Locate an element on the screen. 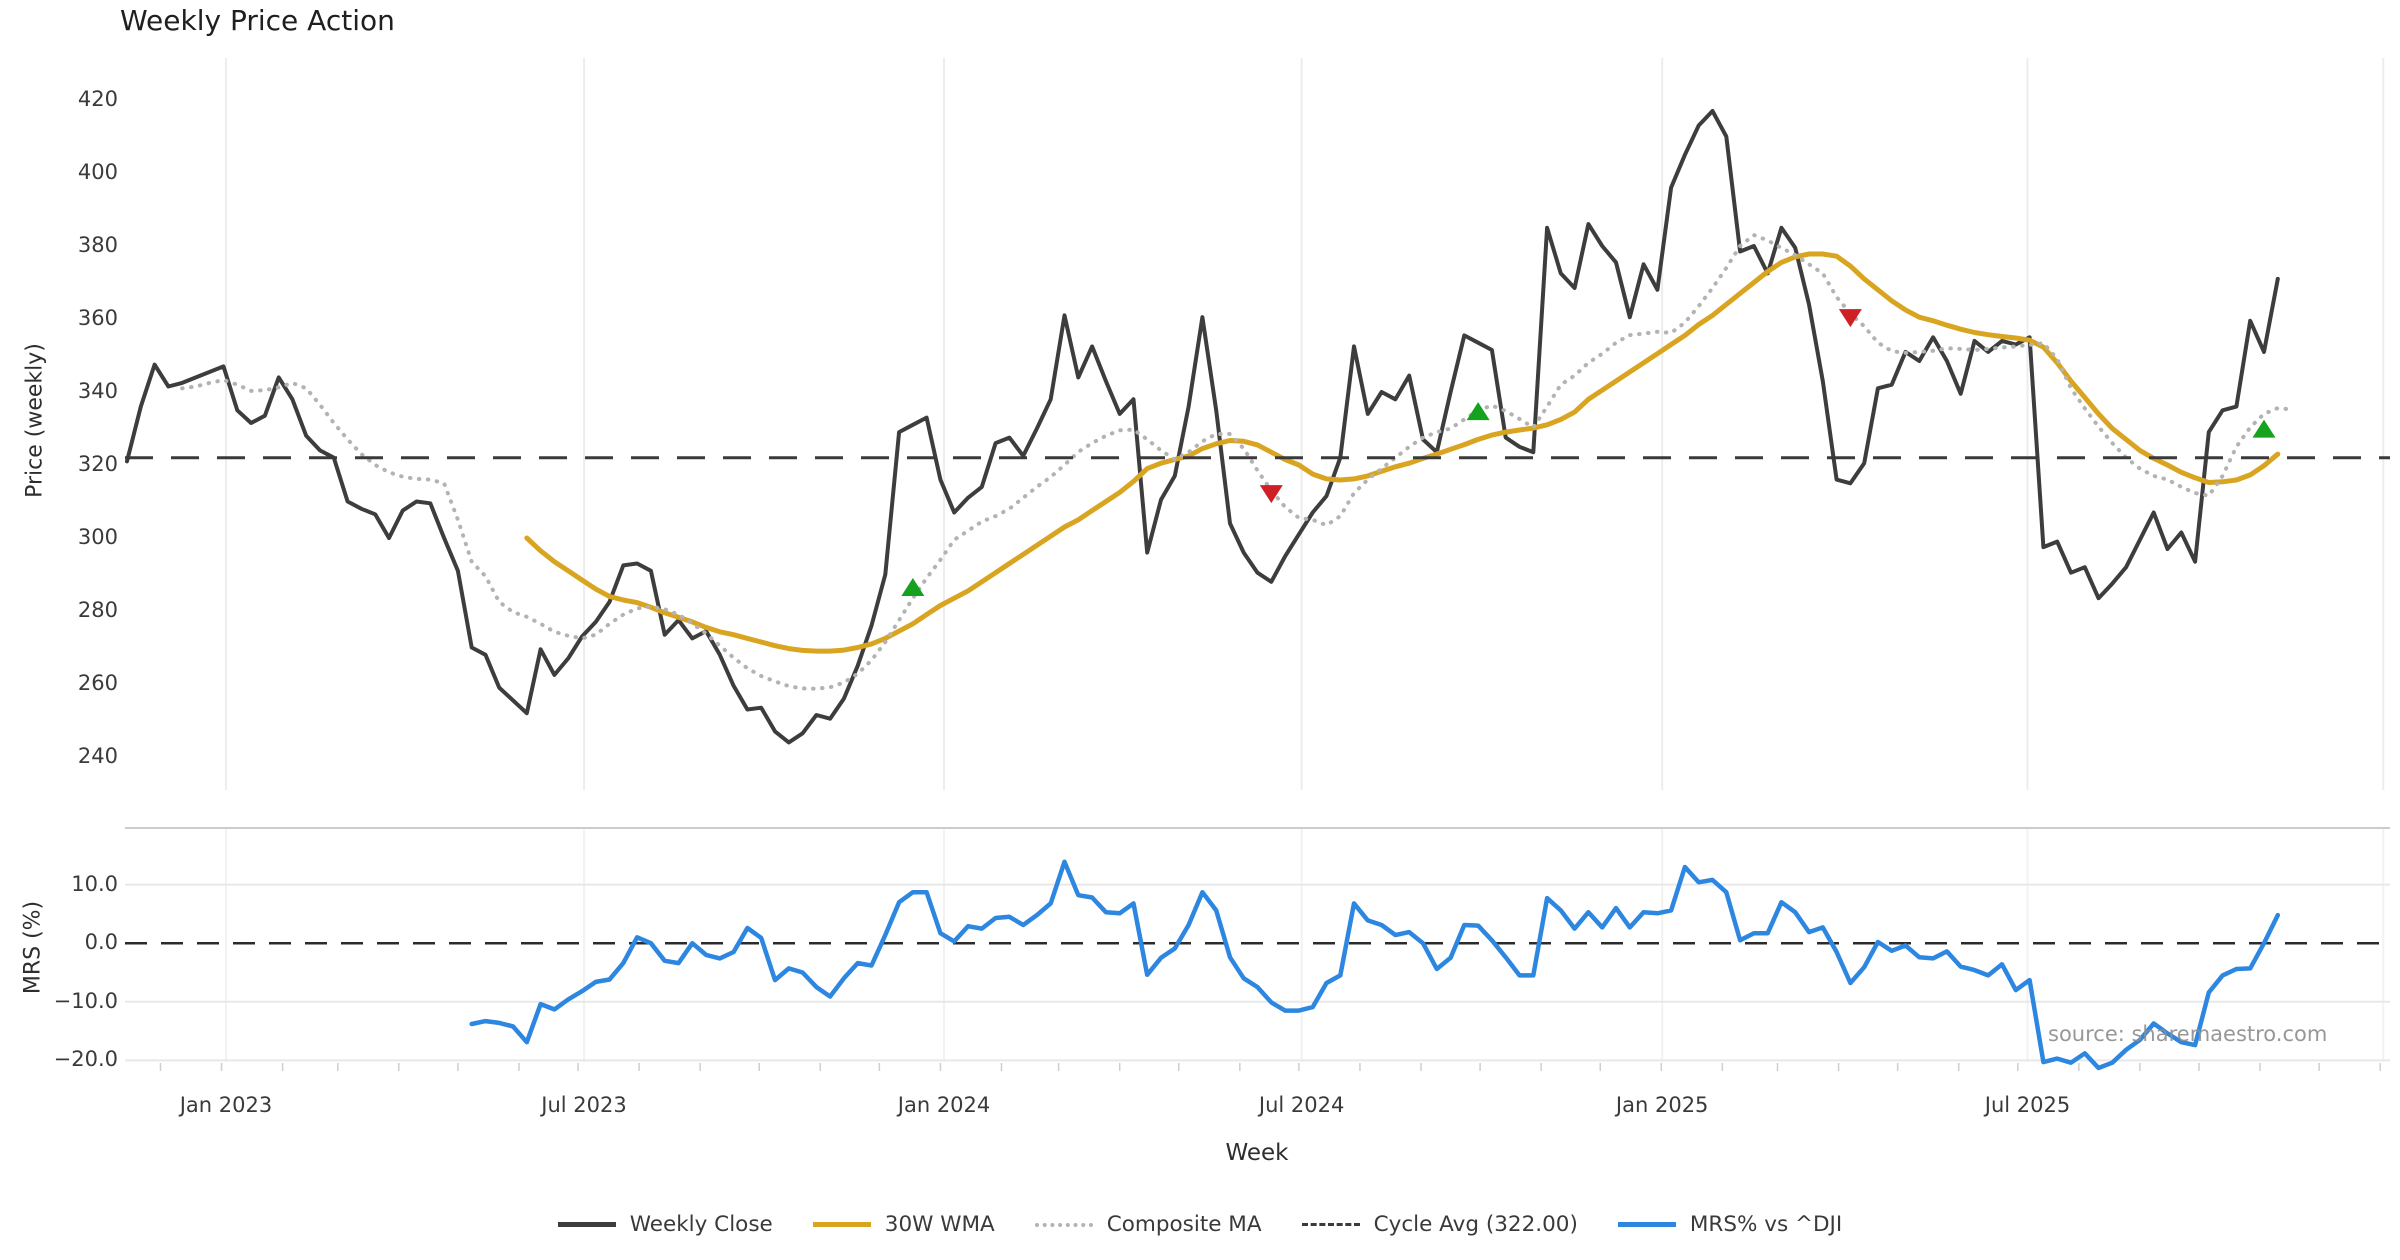  mrs-tick-label: 10.0 is located at coordinates (94, 883).